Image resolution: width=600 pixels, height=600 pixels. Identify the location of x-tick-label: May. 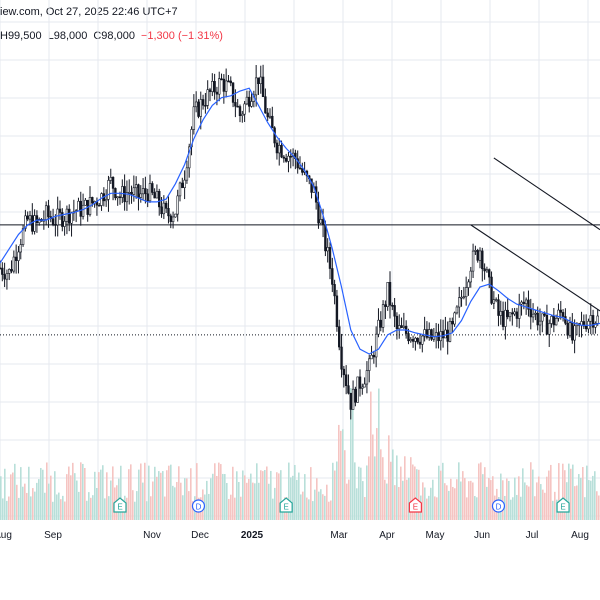
(435, 535).